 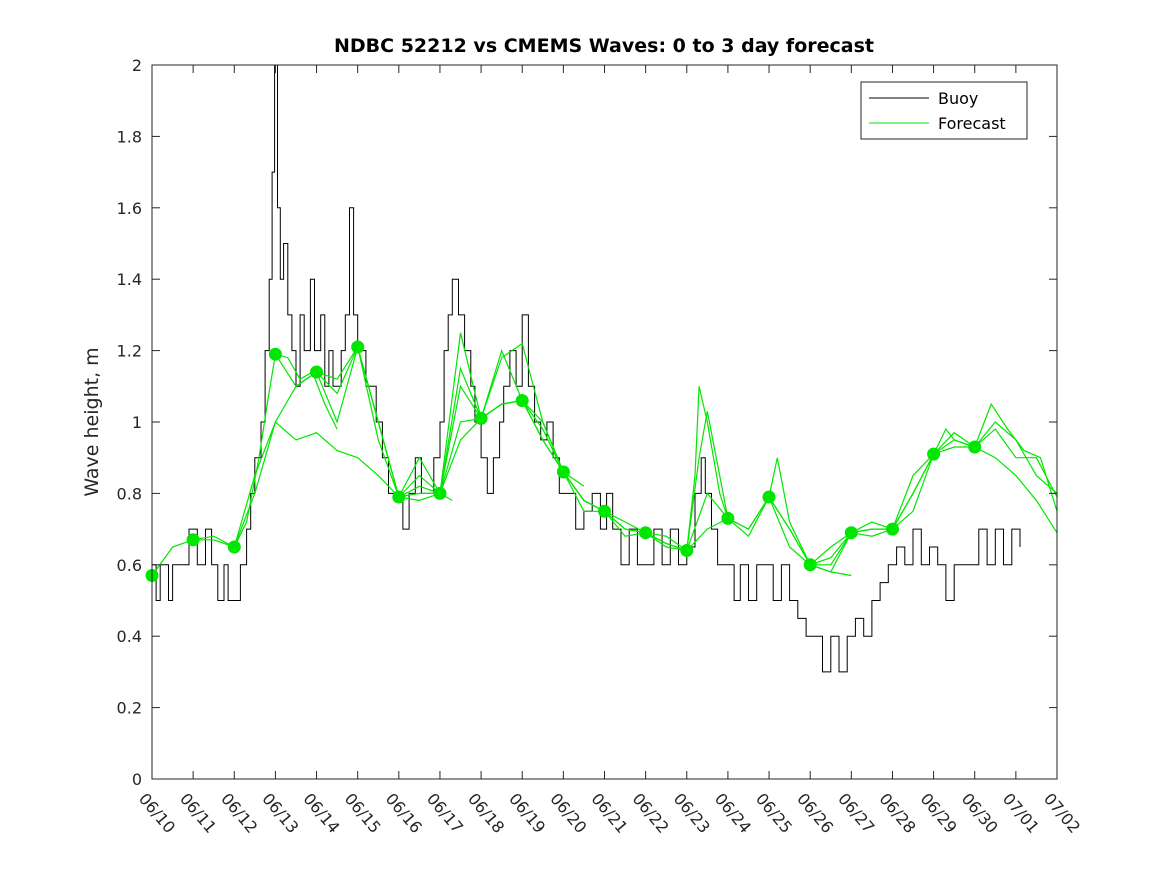 What do you see at coordinates (129, 565) in the screenshot?
I see `y-tick-label: 0.6` at bounding box center [129, 565].